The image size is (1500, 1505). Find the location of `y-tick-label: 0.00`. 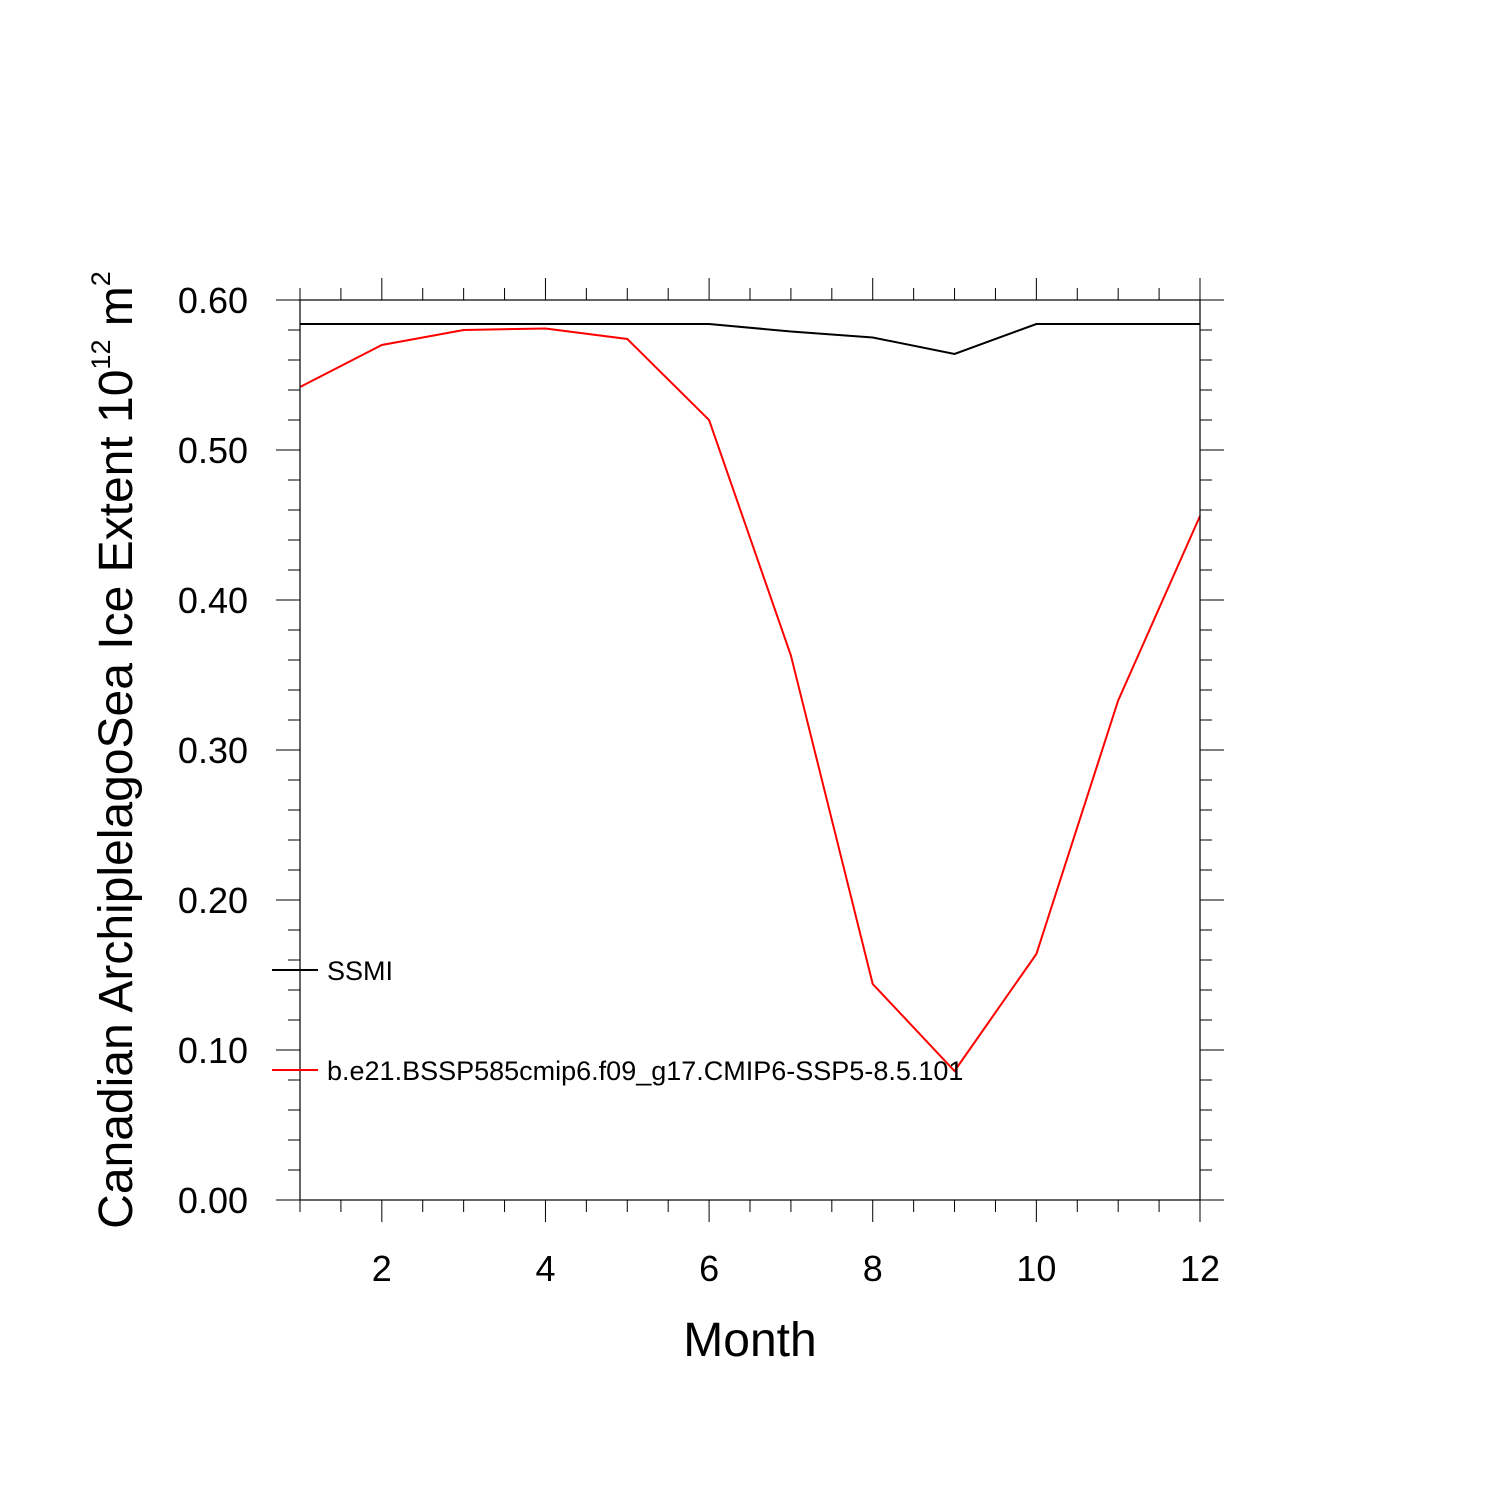

y-tick-label: 0.00 is located at coordinates (213, 1200).